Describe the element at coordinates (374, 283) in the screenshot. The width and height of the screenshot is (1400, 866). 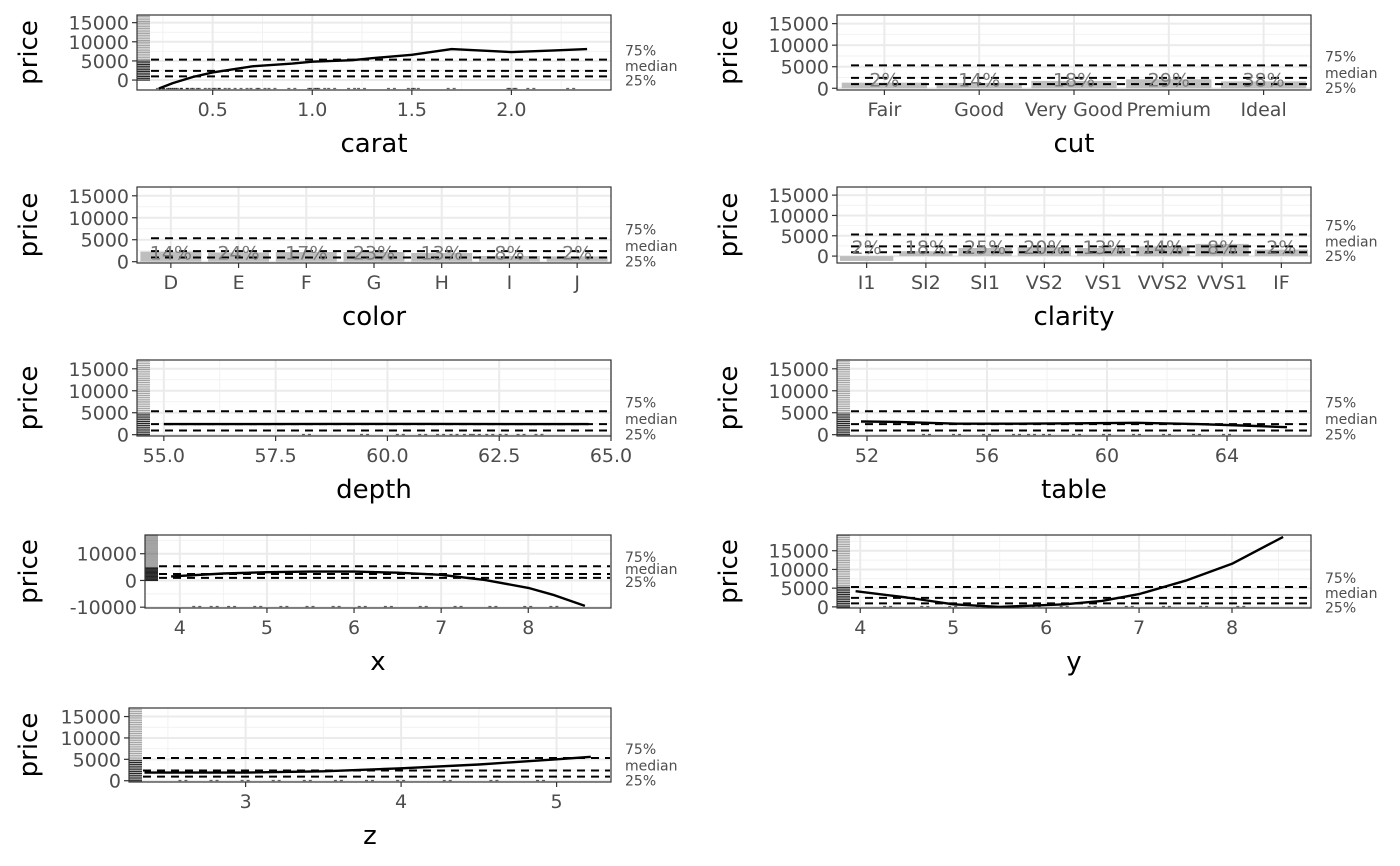
I see `x-tick-label: G` at that location.